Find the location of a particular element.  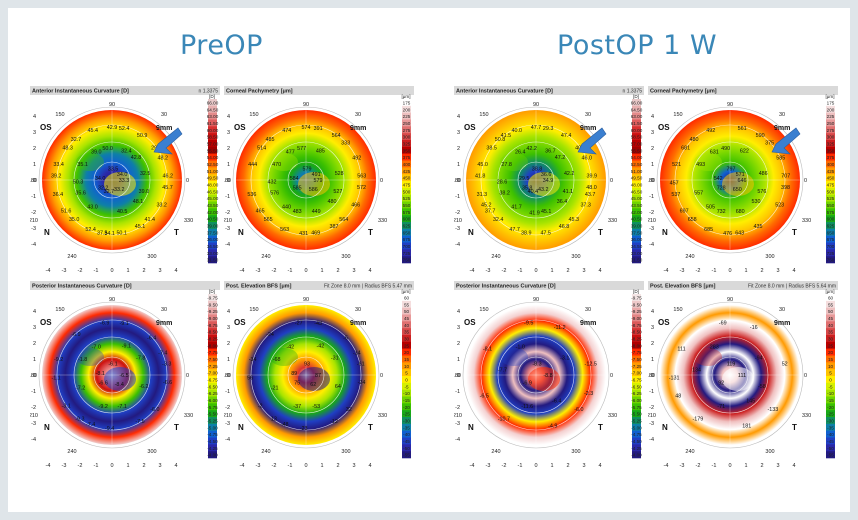

legend-value: 58.50 is located at coordinates (213, 137).